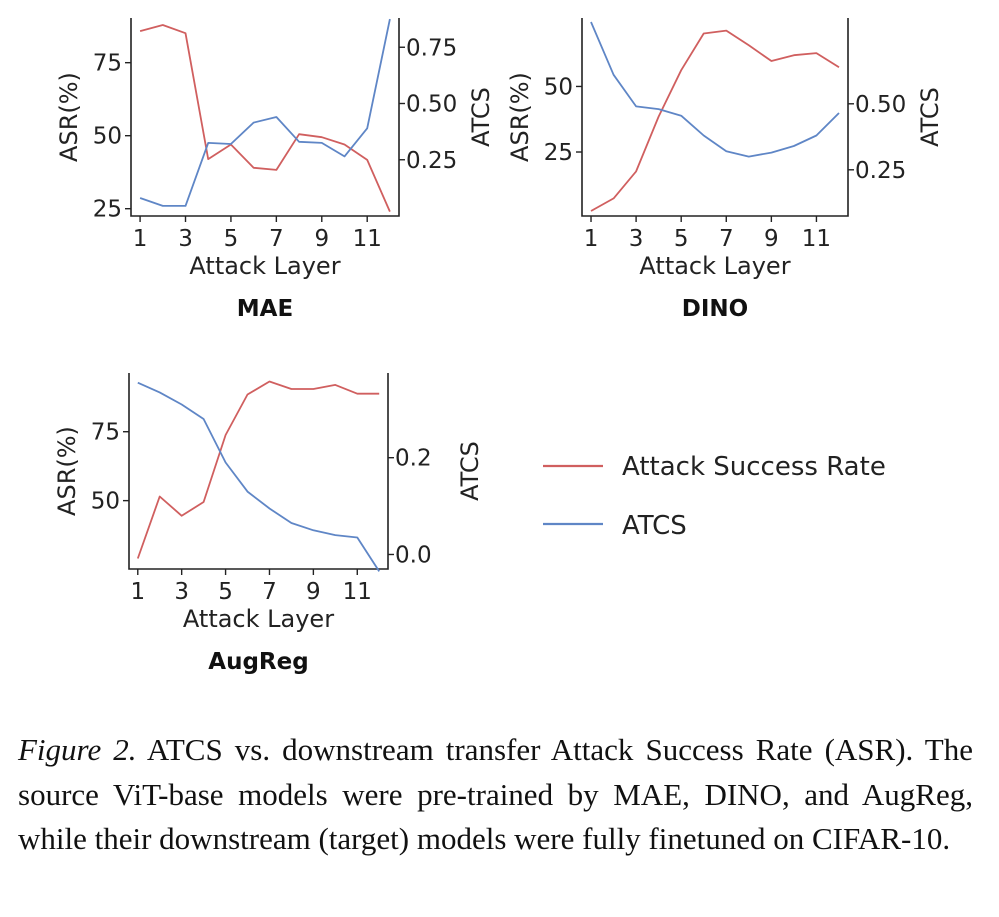  What do you see at coordinates (185, 239) in the screenshot?
I see `mae-x-tick-label: 3` at bounding box center [185, 239].